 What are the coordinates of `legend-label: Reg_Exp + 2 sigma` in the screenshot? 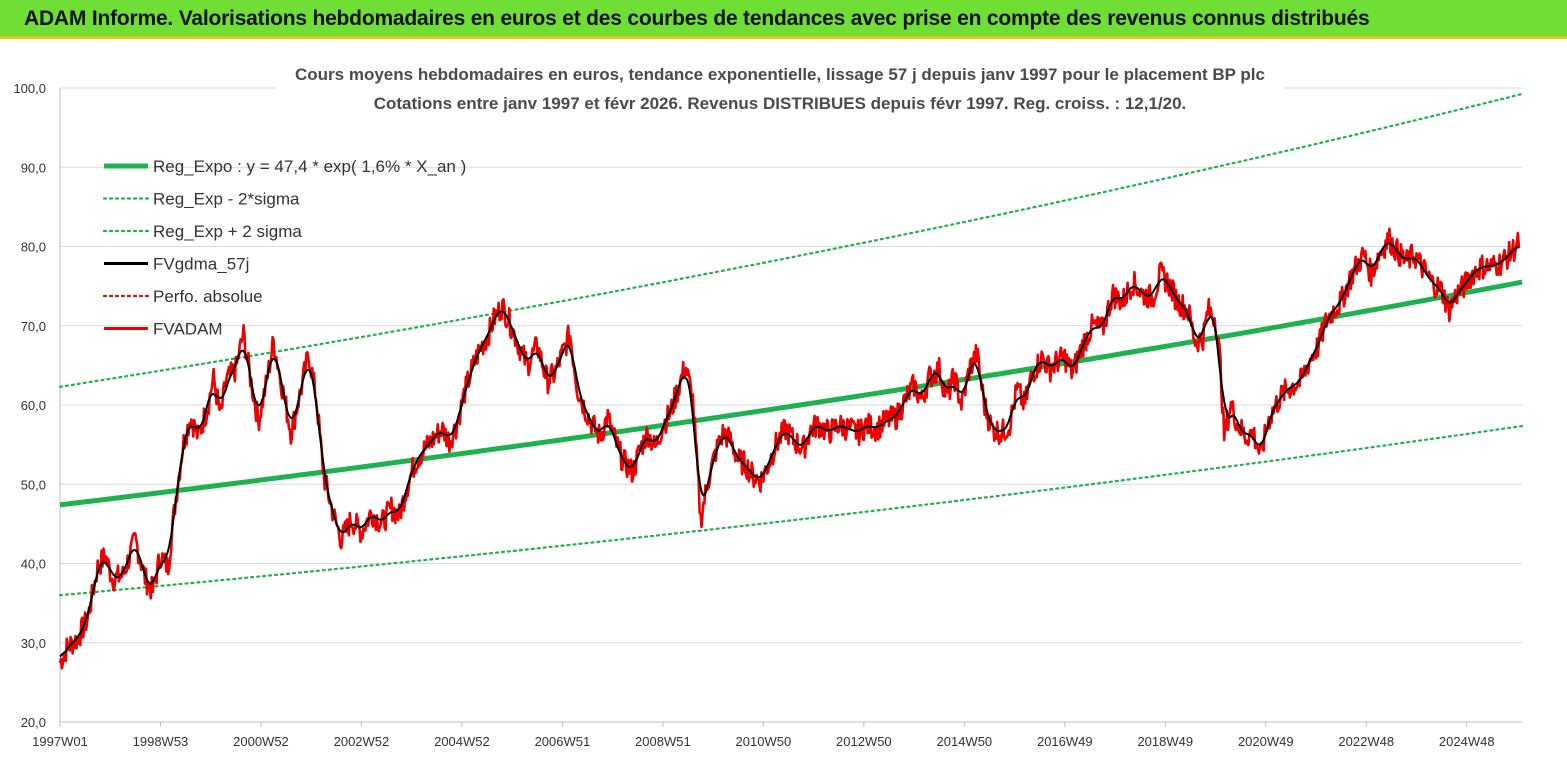 It's located at (227, 231).